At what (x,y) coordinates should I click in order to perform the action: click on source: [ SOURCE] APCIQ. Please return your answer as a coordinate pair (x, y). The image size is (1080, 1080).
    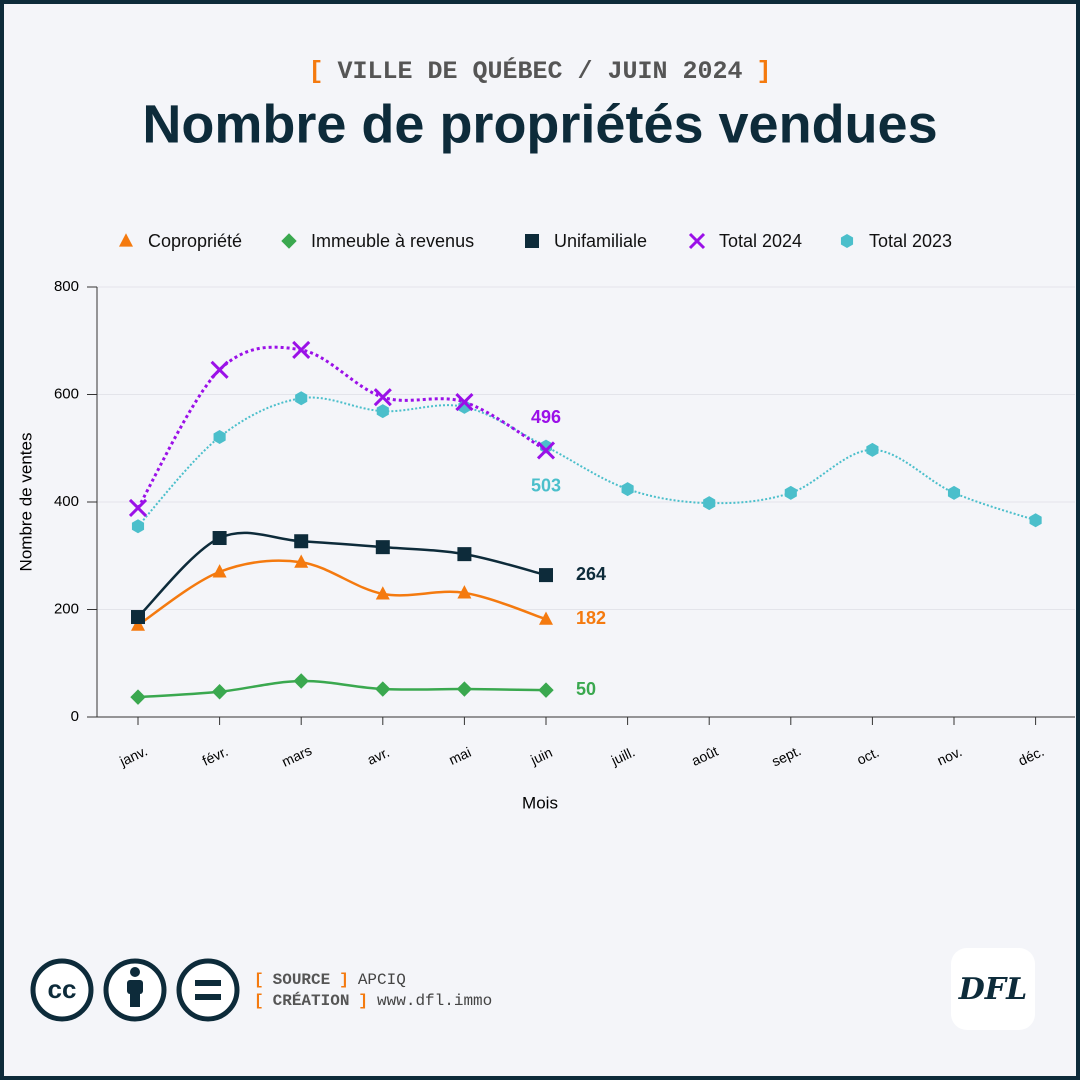
    Looking at the image, I should click on (330, 980).